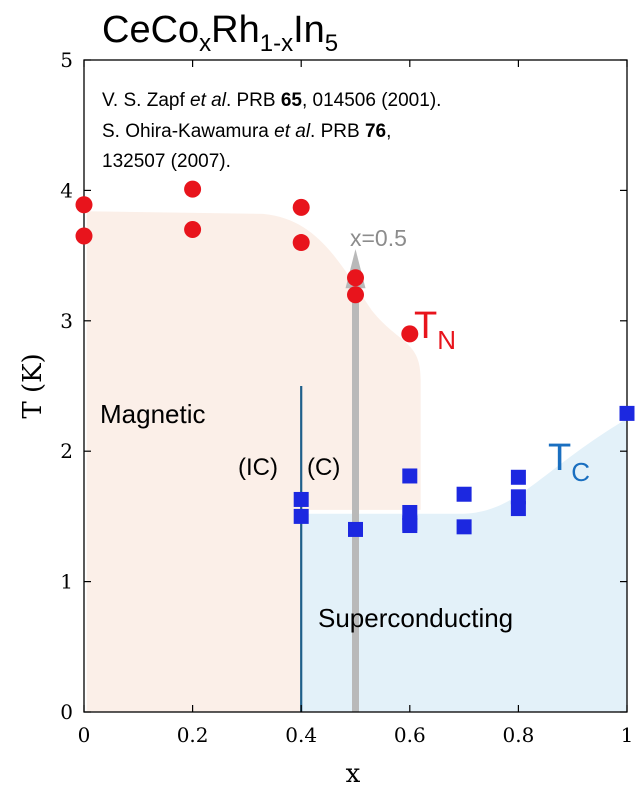  What do you see at coordinates (66, 712) in the screenshot?
I see `y-tick-label: 0` at bounding box center [66, 712].